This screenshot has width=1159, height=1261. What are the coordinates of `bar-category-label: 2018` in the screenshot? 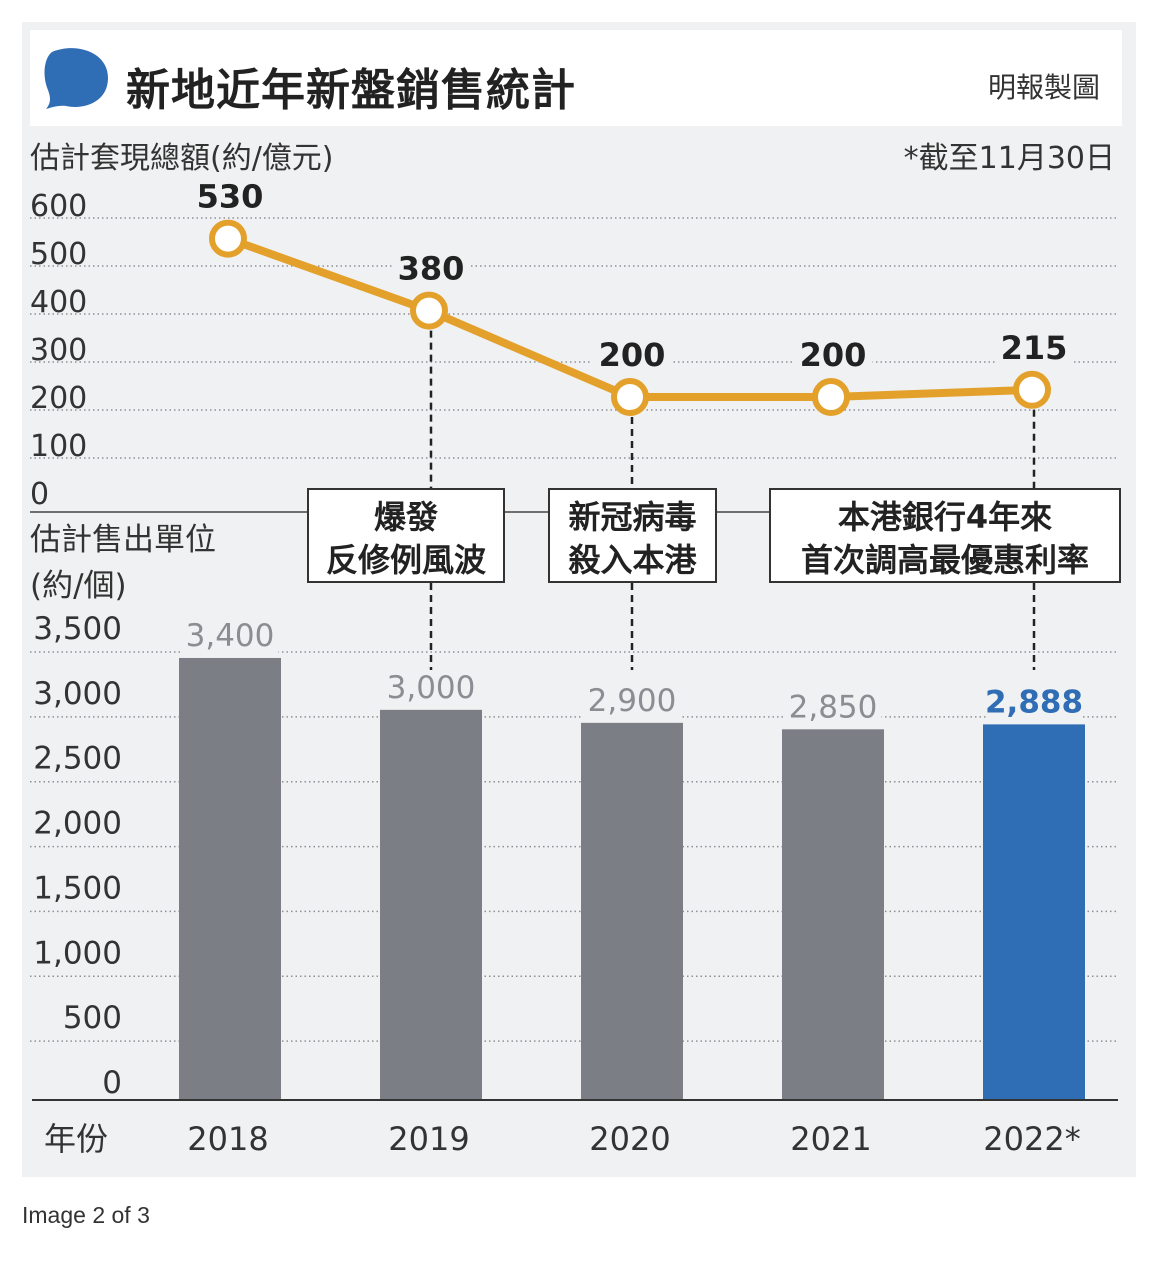 It's located at (227, 1139).